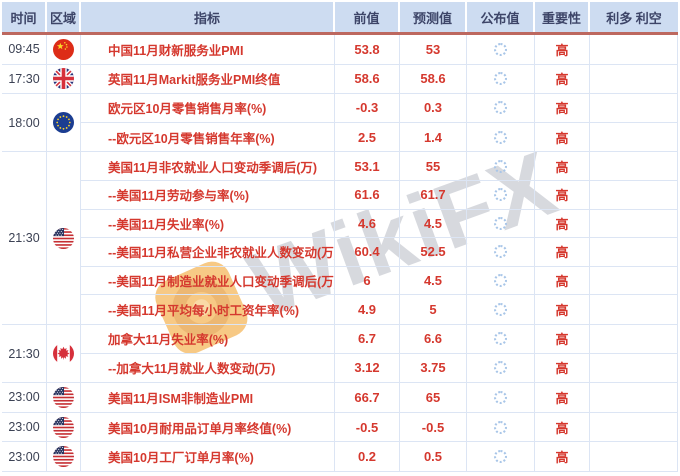 The image size is (680, 476). Describe the element at coordinates (367, 194) in the screenshot. I see `previous-cell: 61.6` at that location.